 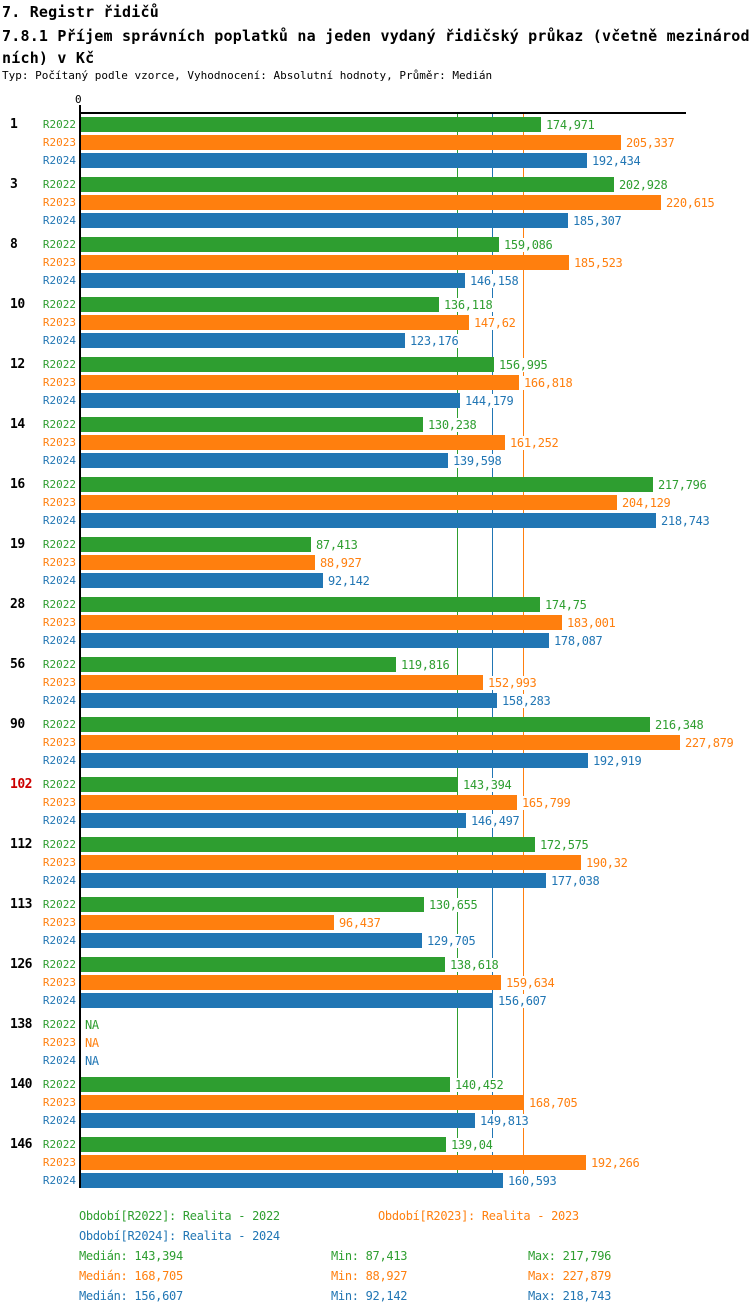 I want to click on bar-row: R2024 NA, so click(x=375, y=1061).